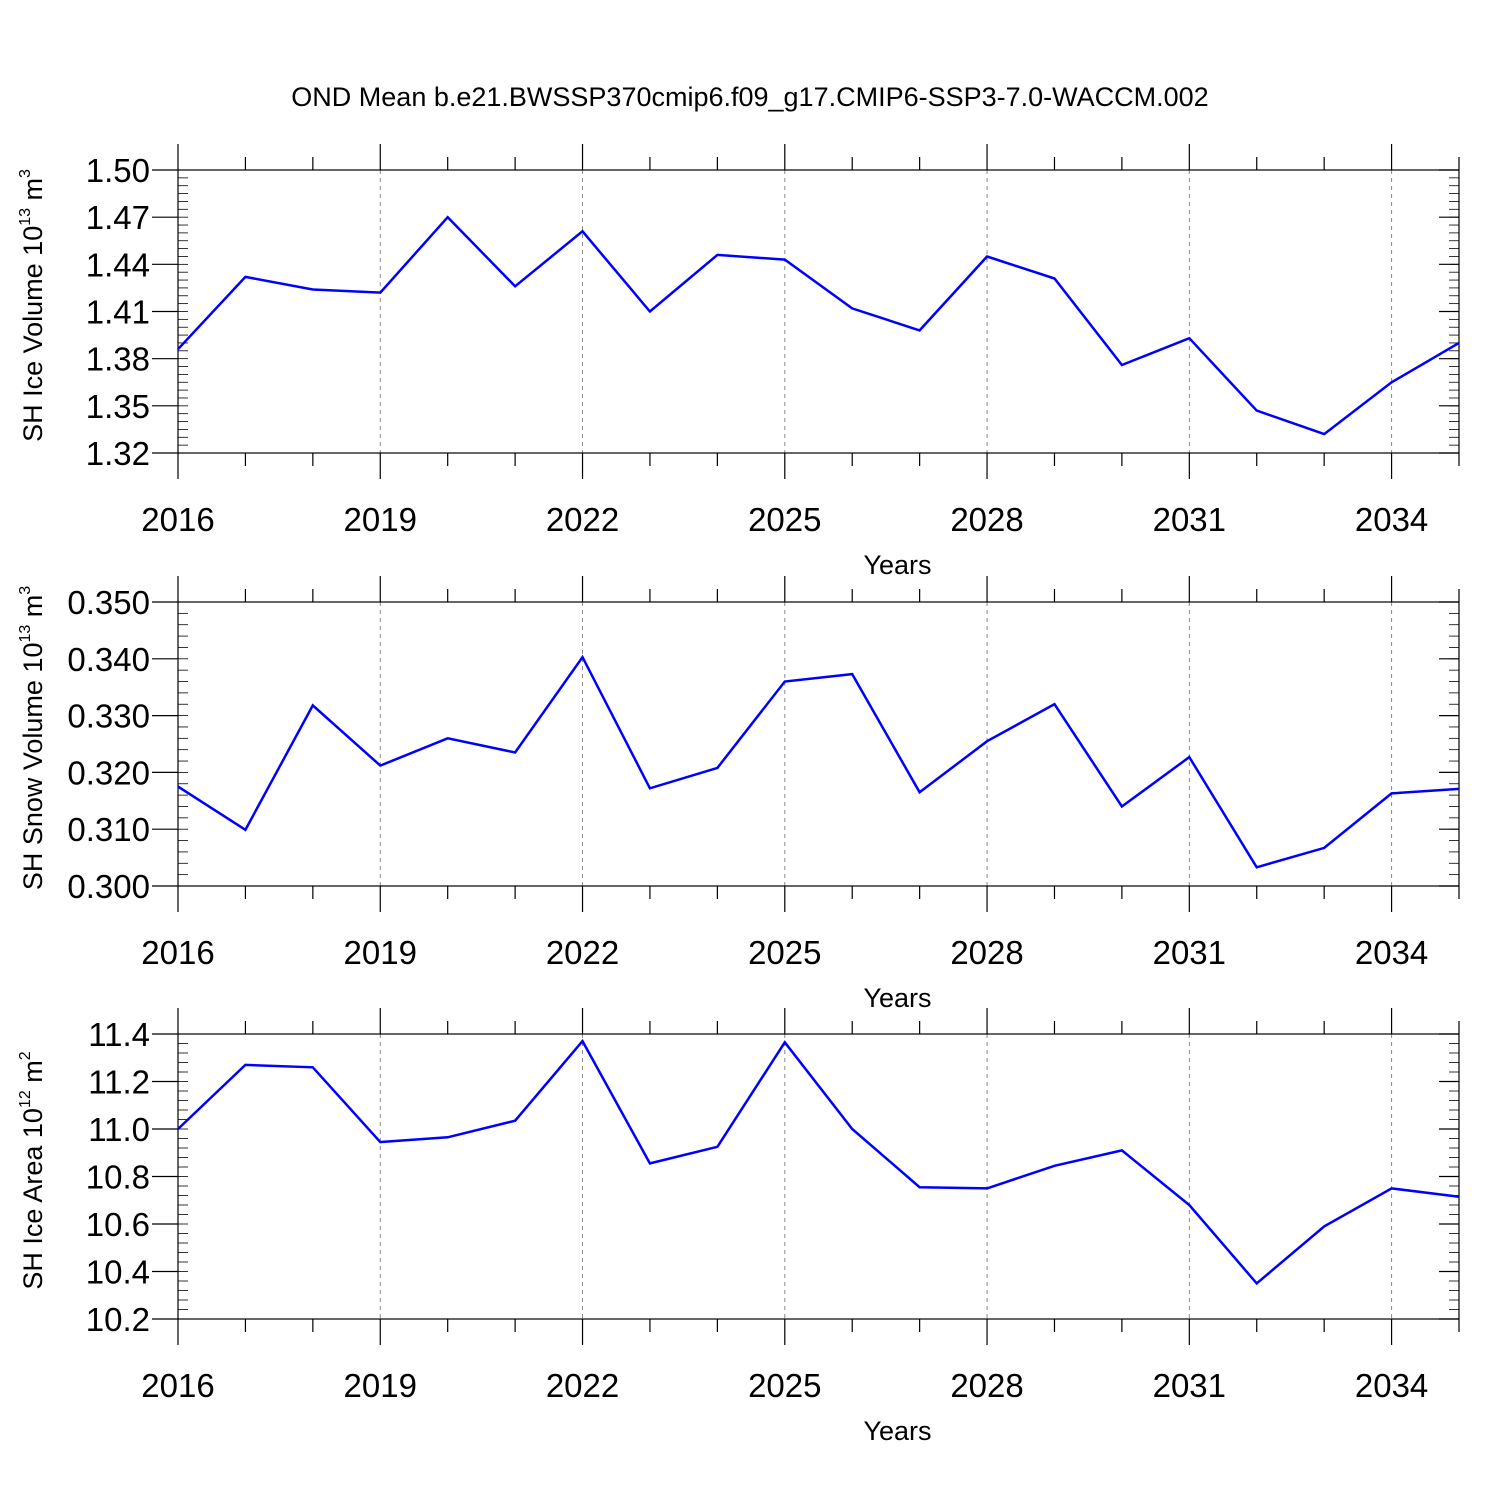  Describe the element at coordinates (33, 334) in the screenshot. I see `y-axis-label-text: SH Ice Volume 10` at that location.